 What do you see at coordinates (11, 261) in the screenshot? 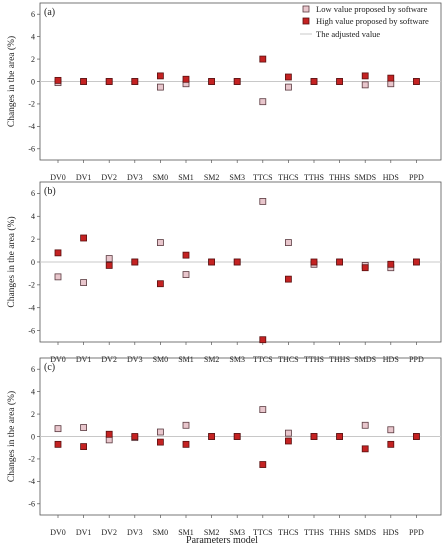
I see `y-axis-label: Changes in the area (%)` at bounding box center [11, 261].